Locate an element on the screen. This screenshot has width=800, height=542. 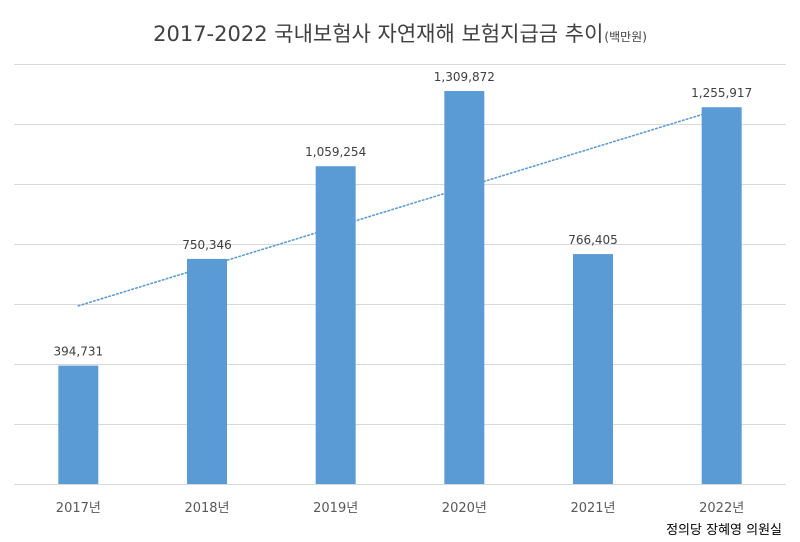
x-tick-label: 2022년 is located at coordinates (721, 508).